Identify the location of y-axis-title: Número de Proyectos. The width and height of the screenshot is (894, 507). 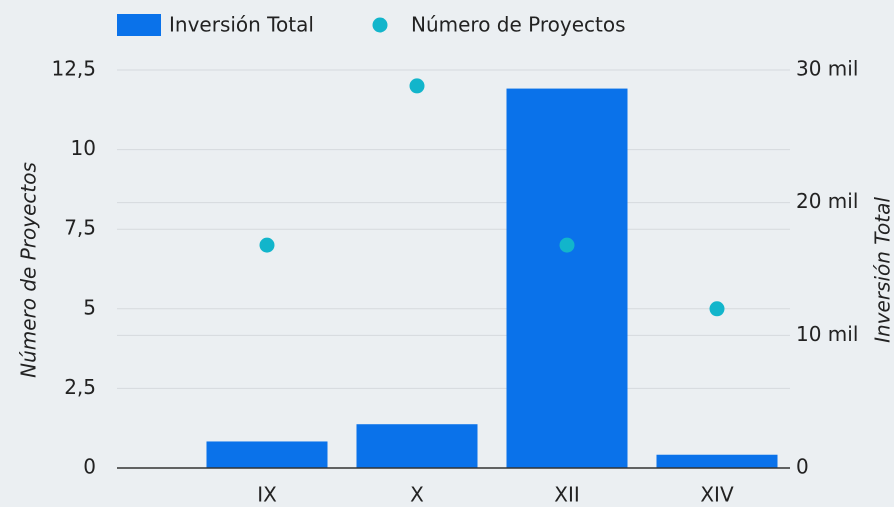
(29, 270).